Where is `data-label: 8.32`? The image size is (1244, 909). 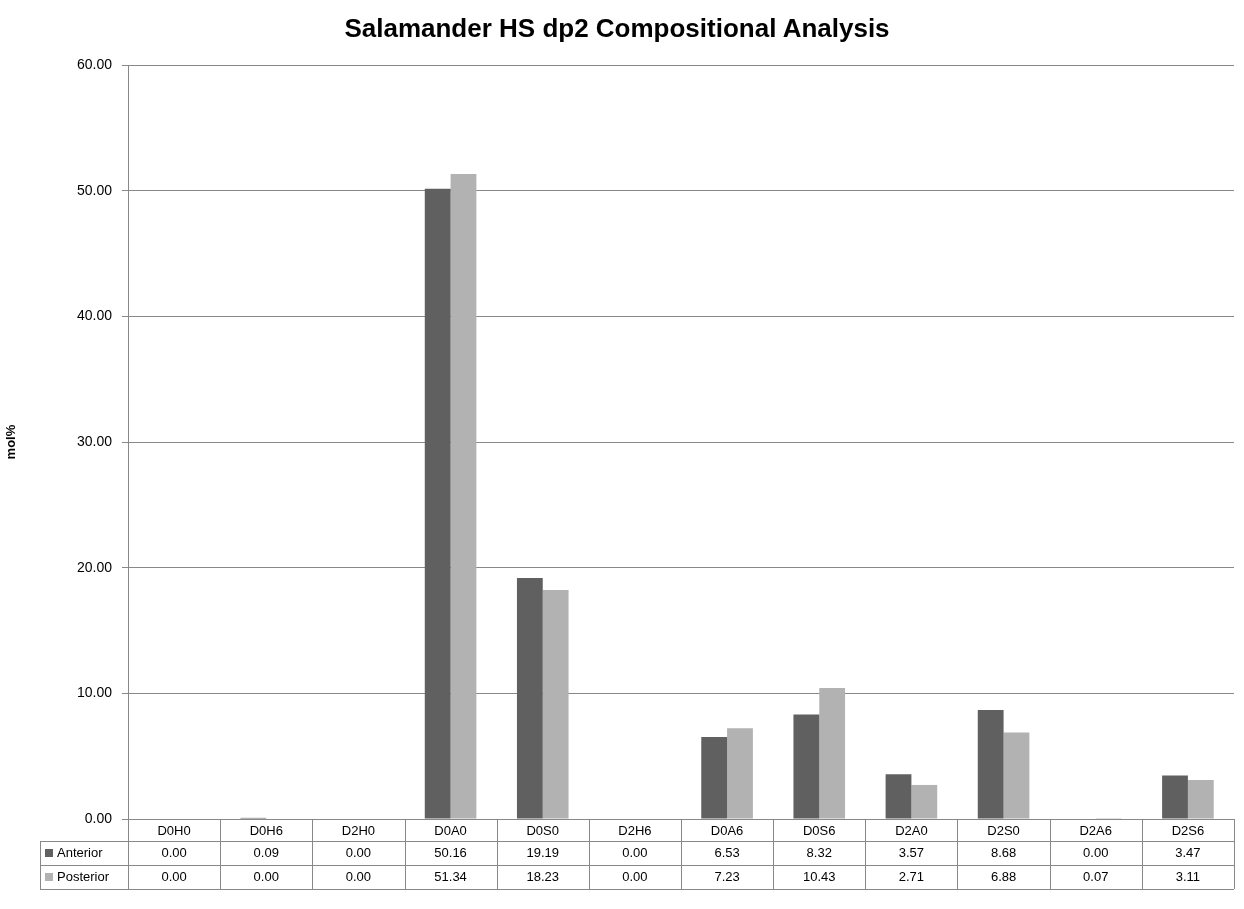
data-label: 8.32 is located at coordinates (819, 852).